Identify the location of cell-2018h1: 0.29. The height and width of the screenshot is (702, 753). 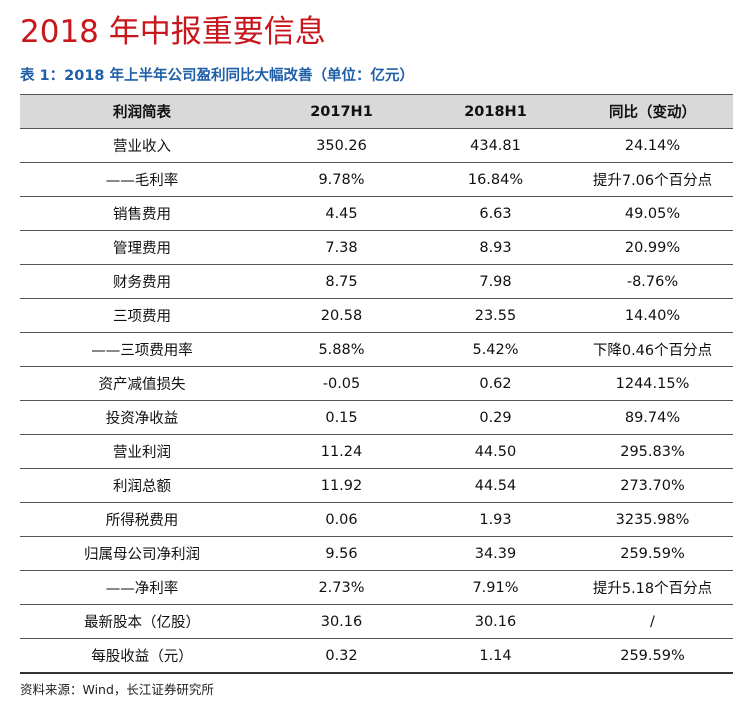
(495, 417).